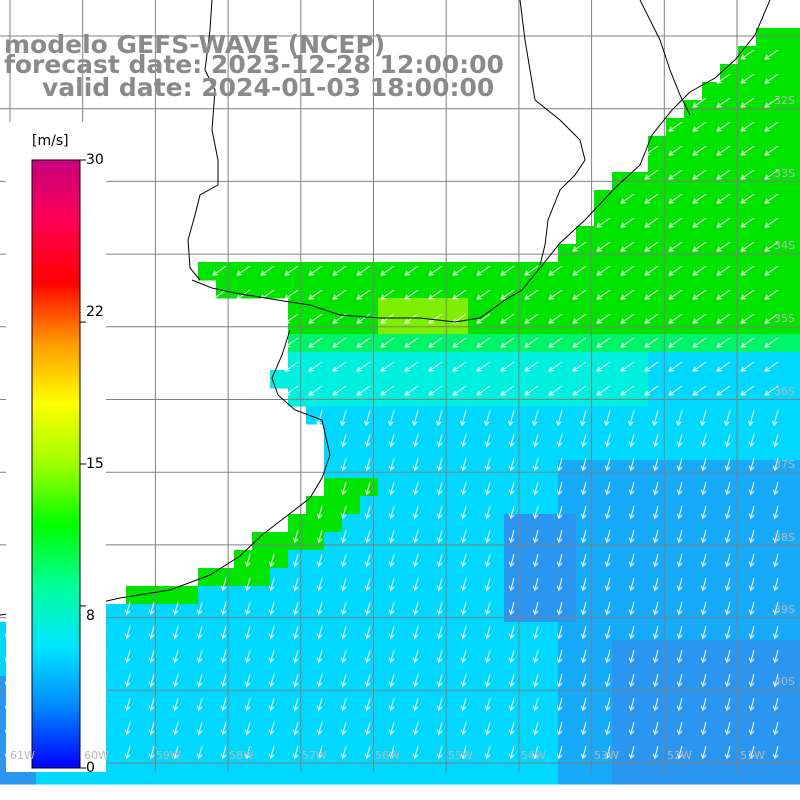  Describe the element at coordinates (195, 44) in the screenshot. I see `model-title: modelo GEFS-WAVE (NCEP)` at that location.